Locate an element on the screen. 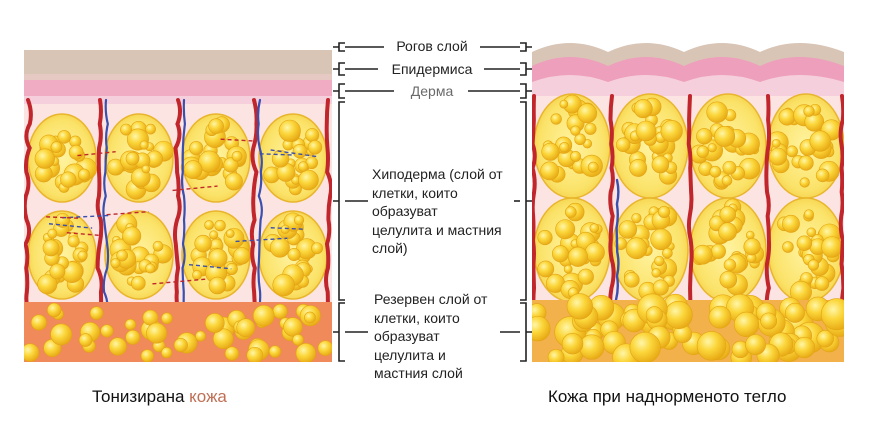 Image resolution: width=877 pixels, height=439 pixels. bracket-epidermis-left is located at coordinates (339, 69).